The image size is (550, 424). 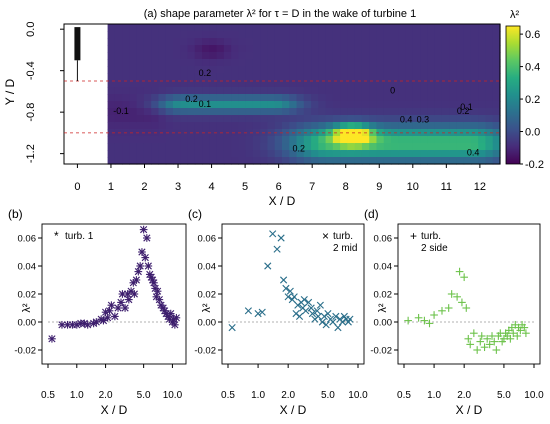 What do you see at coordinates (504, 395) in the screenshot?
I see `x-tick-label: 5.0` at bounding box center [504, 395].